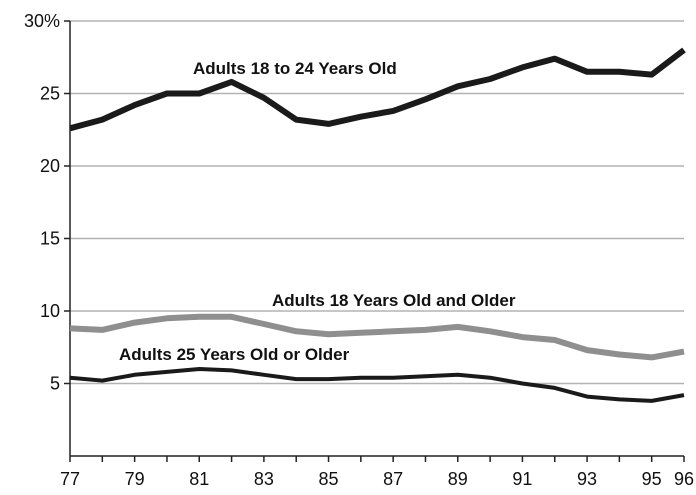 The image size is (696, 495). I want to click on x-tick-label: 93, so click(587, 479).